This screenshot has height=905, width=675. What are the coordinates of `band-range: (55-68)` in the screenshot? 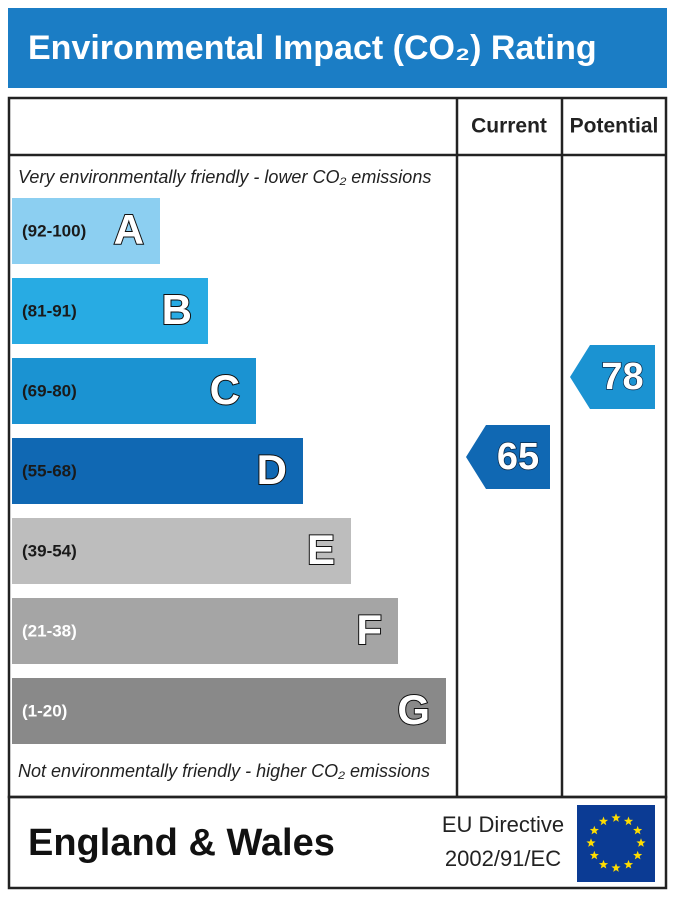 It's located at (49, 470).